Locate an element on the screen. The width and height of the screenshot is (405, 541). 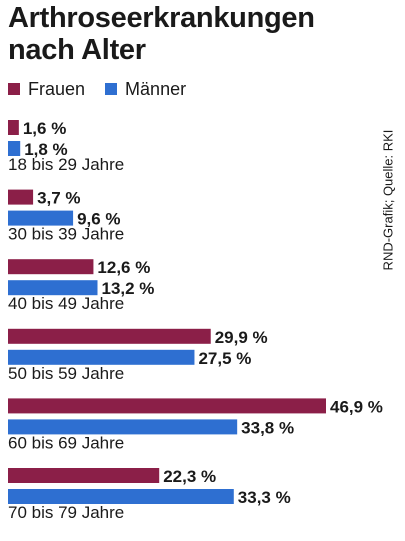
bar-group-18-bis-29-jahre: 1,6 % 1,8 %18 bis 29 Jahre is located at coordinates (66, 146).